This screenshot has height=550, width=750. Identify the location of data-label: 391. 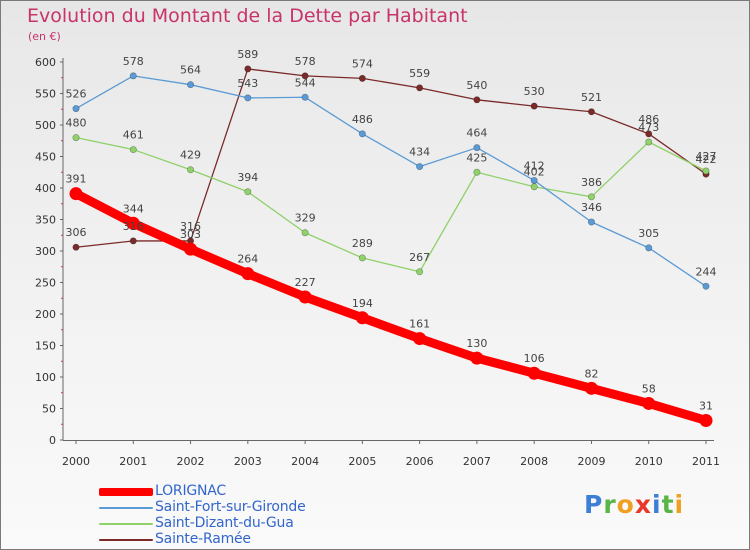
(76, 179).